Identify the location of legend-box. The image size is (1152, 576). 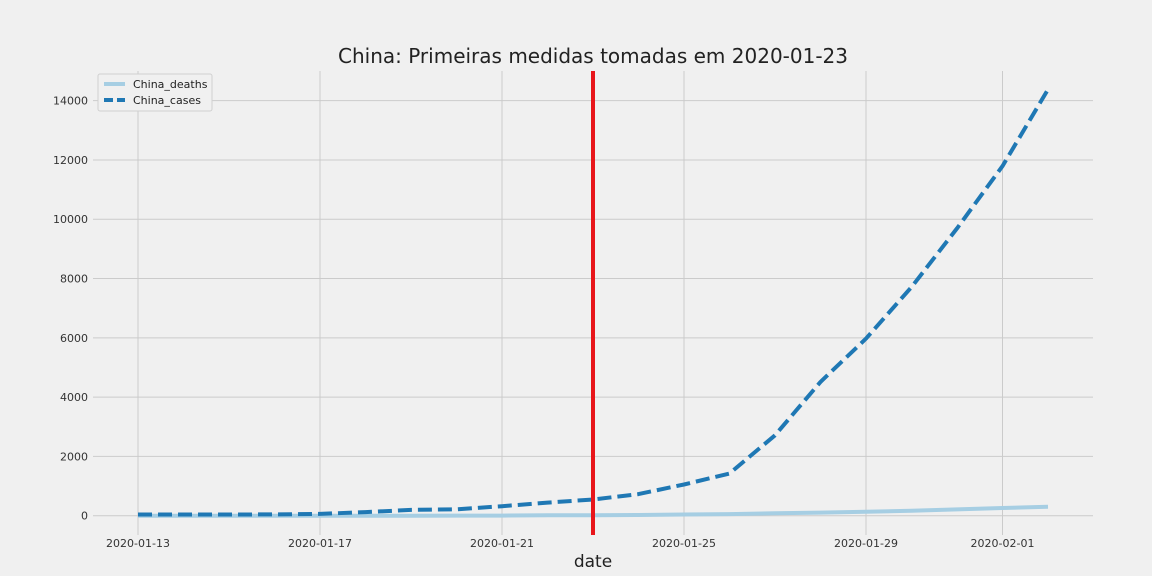
(155, 92).